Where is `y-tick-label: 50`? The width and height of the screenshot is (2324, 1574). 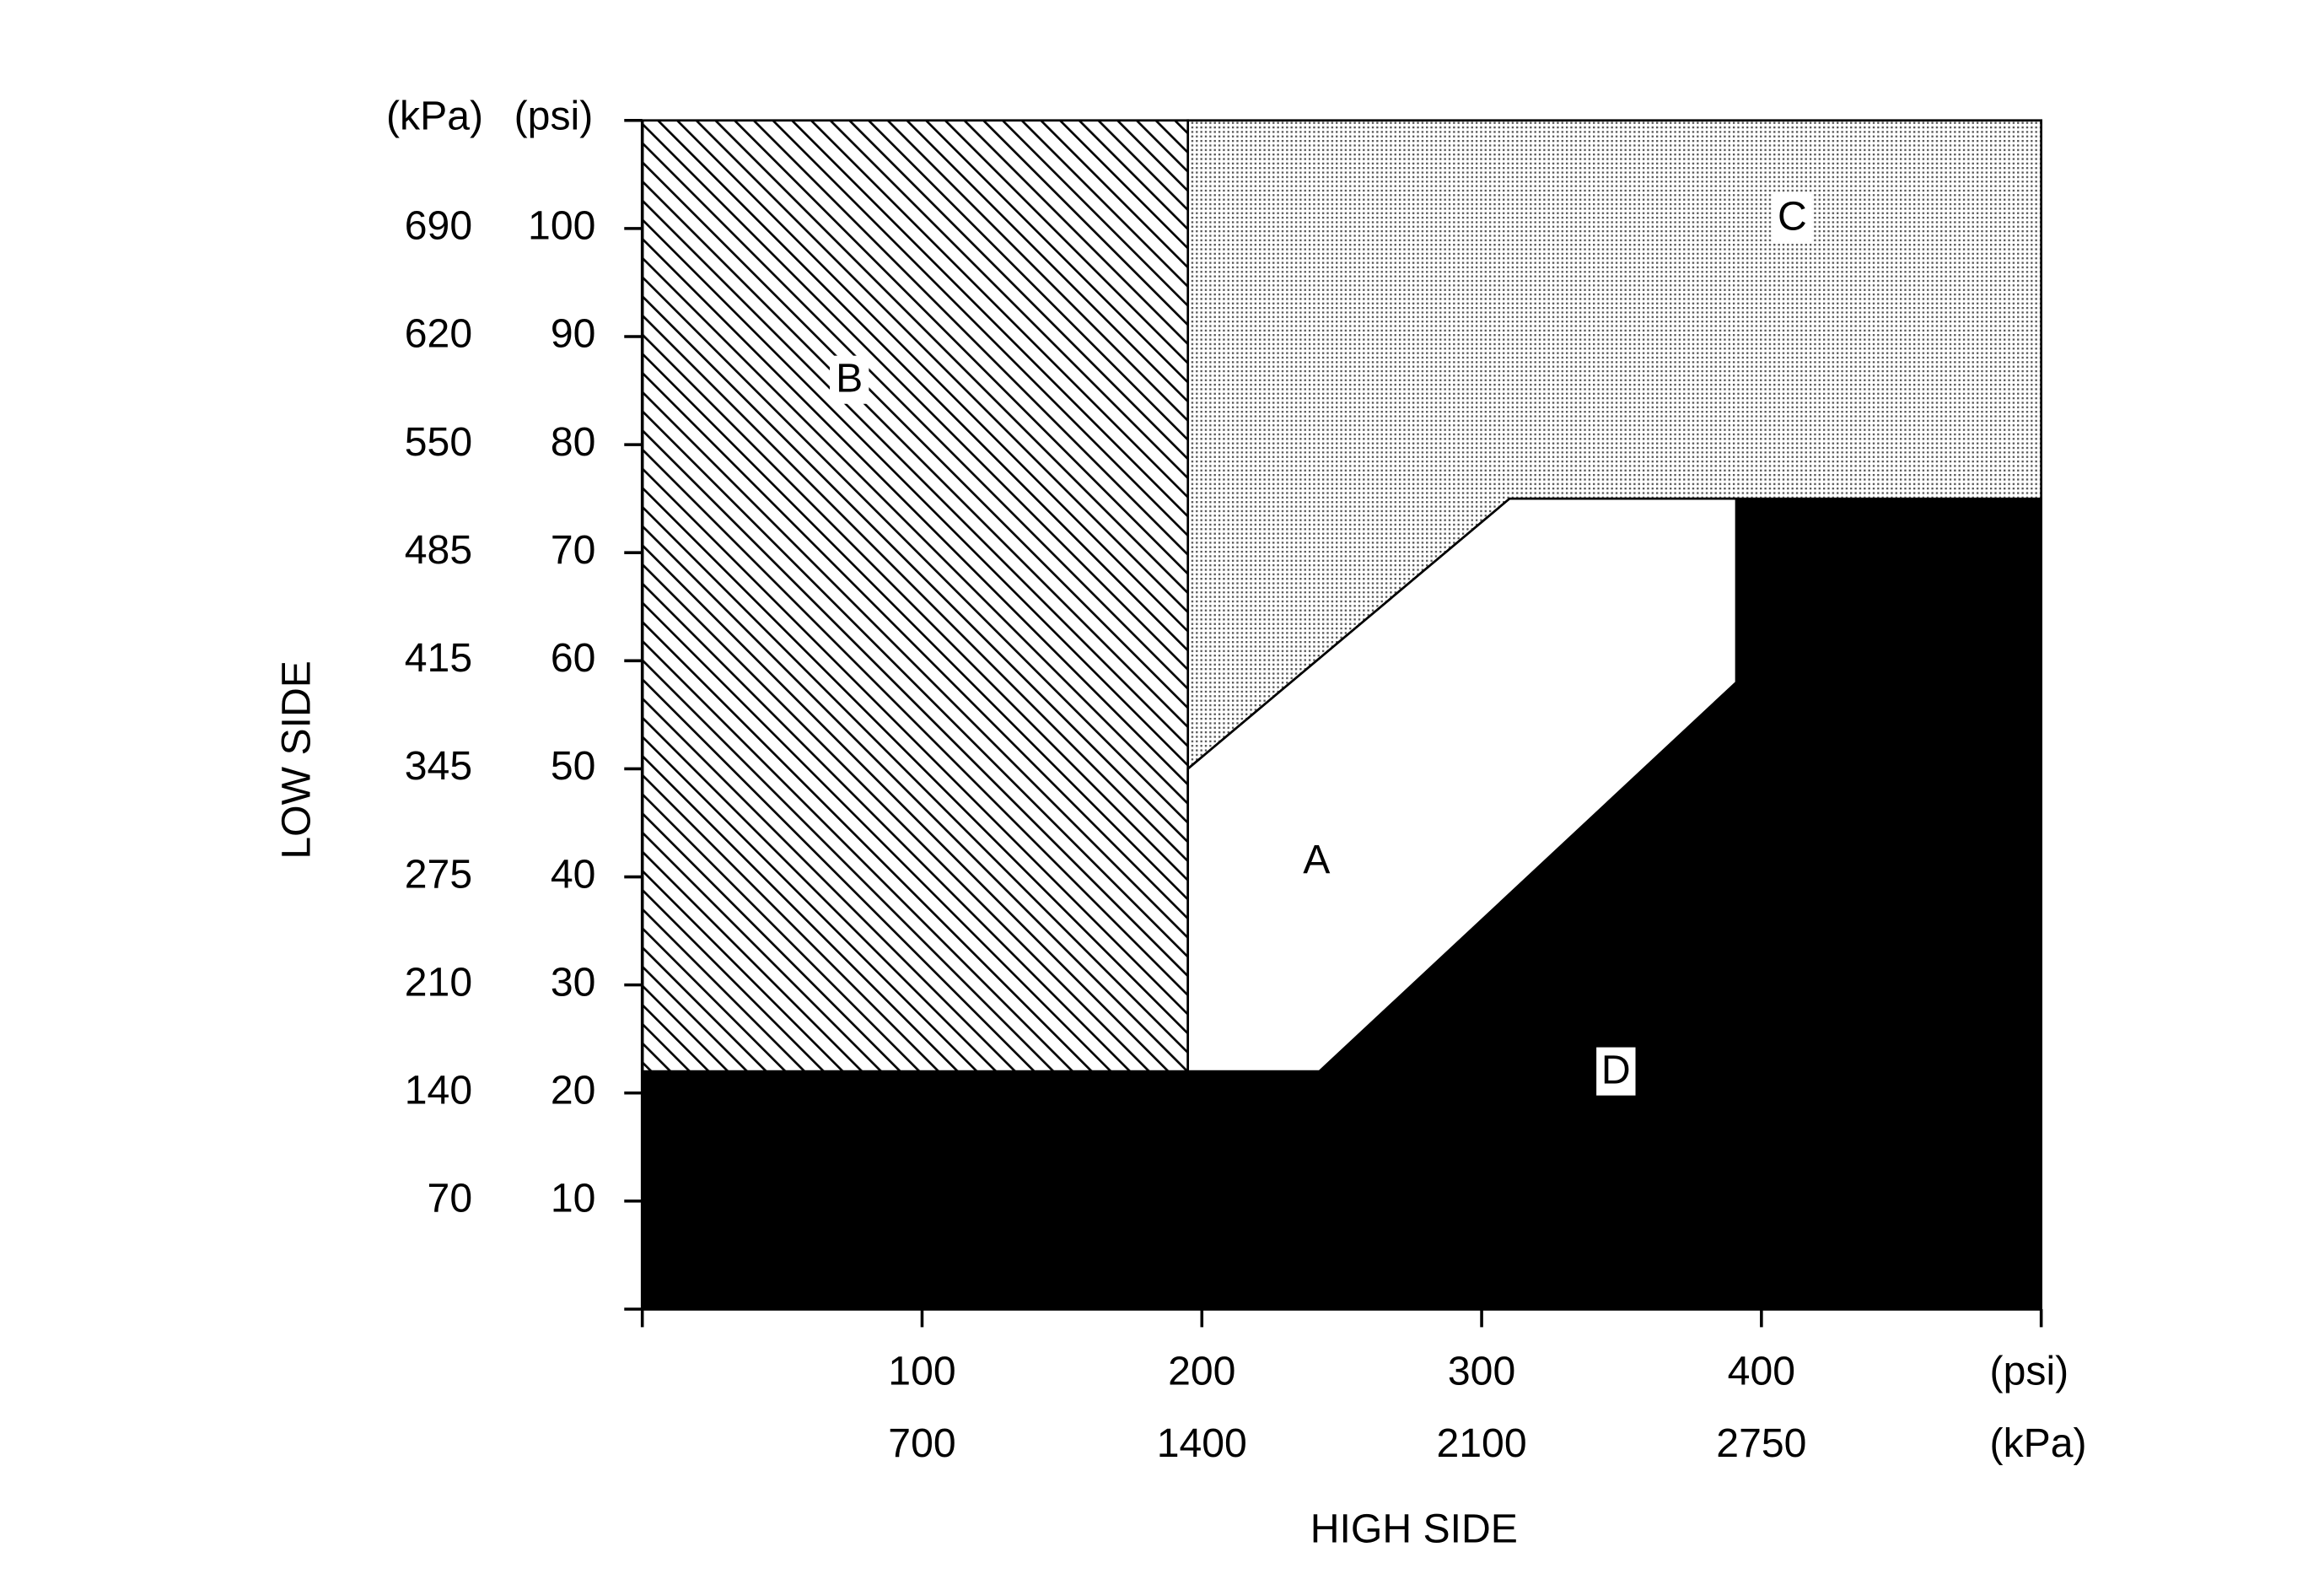 y-tick-label: 50 is located at coordinates (573, 766).